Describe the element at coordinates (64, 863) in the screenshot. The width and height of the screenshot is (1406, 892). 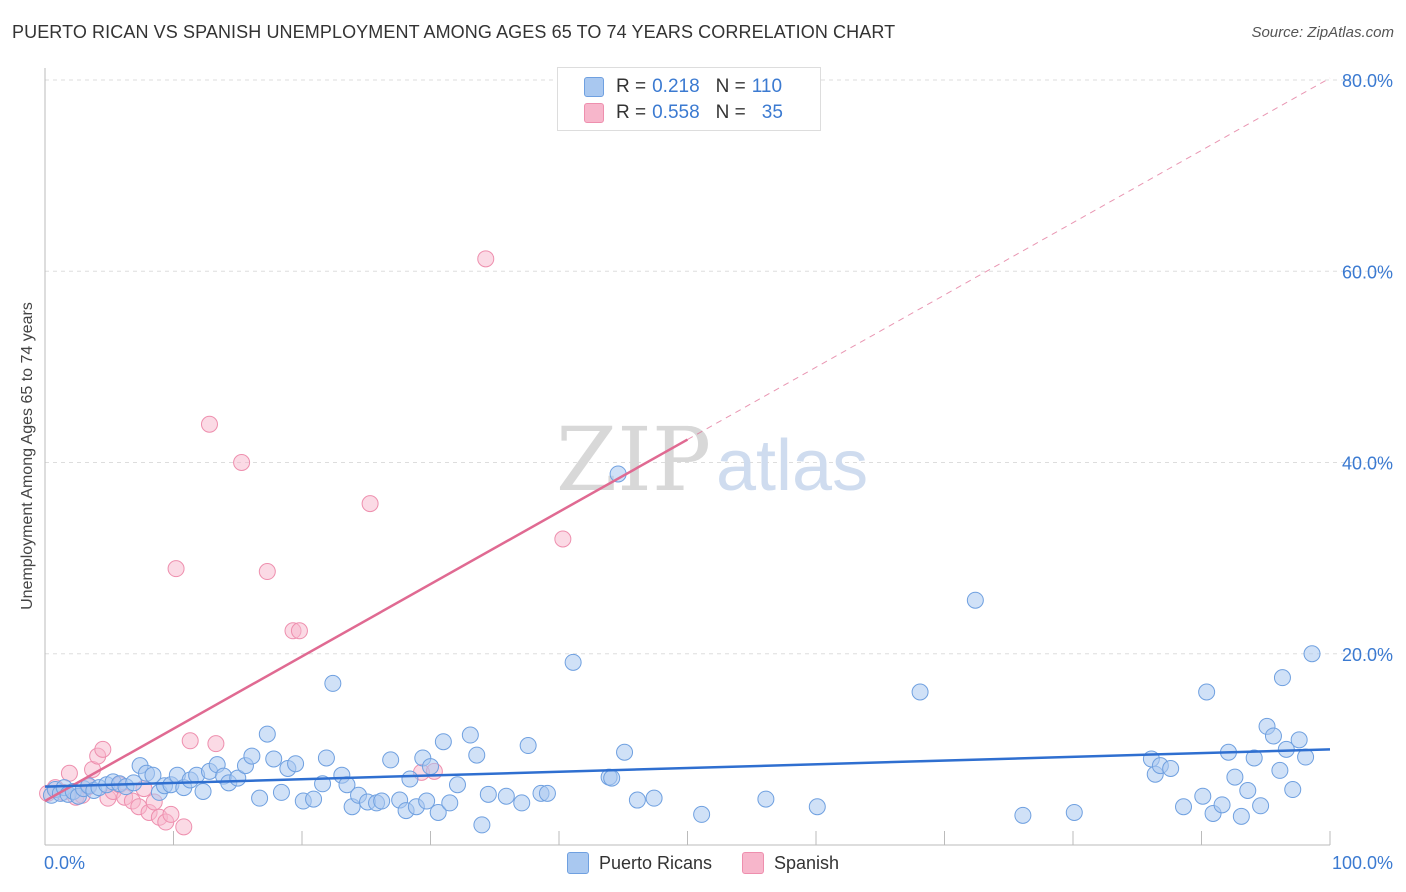
I see `x-tick-label: 0.0%` at that location.